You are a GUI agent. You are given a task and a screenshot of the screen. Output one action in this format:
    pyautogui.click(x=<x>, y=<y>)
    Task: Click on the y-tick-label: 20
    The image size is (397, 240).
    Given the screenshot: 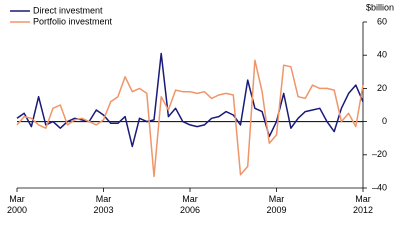 What is the action you would take?
    pyautogui.click(x=382, y=88)
    